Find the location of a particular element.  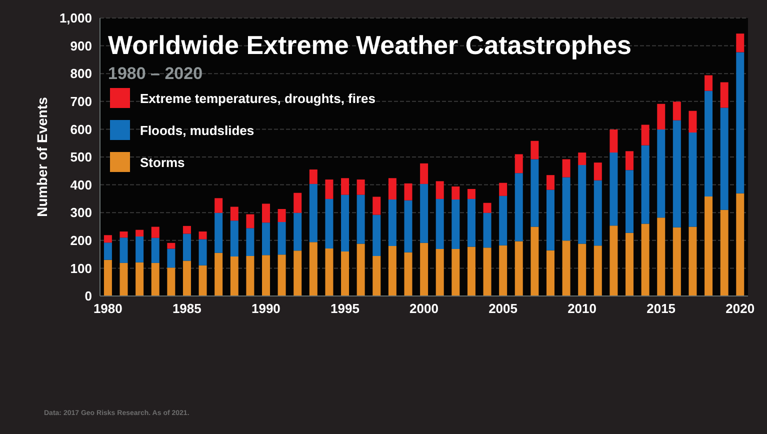

y-tick-label: 800 is located at coordinates (81, 74).